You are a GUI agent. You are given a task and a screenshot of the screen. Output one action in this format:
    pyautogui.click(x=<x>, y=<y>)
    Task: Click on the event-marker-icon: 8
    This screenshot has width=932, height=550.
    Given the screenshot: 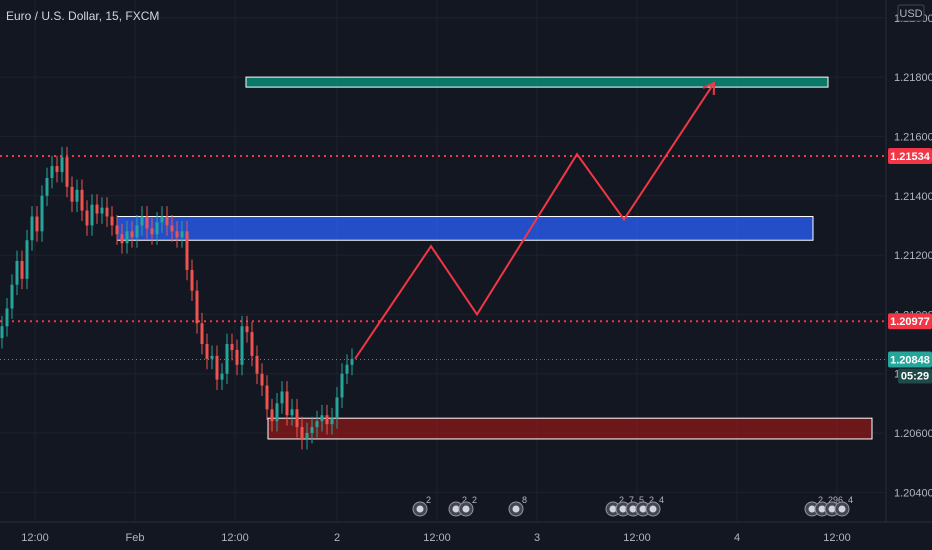 What is the action you would take?
    pyautogui.click(x=517, y=506)
    